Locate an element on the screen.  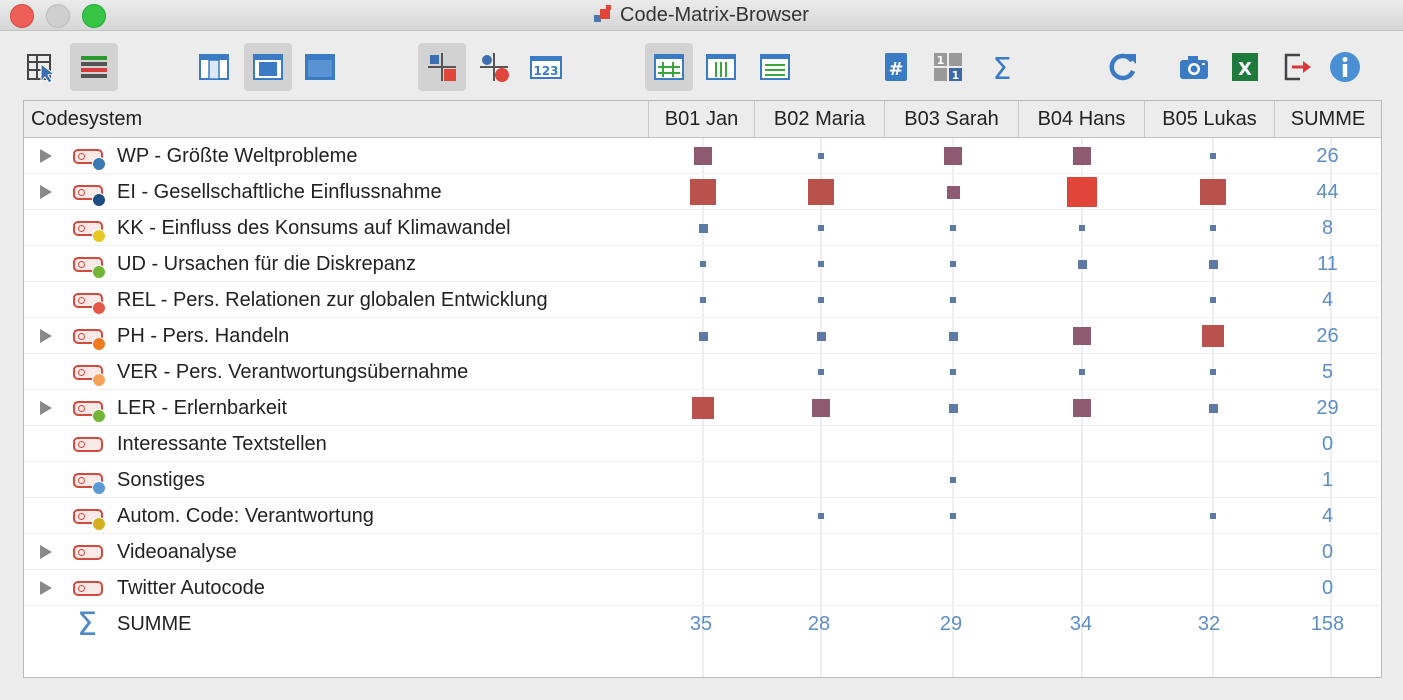
excel-button: X is located at coordinates (1245, 67).